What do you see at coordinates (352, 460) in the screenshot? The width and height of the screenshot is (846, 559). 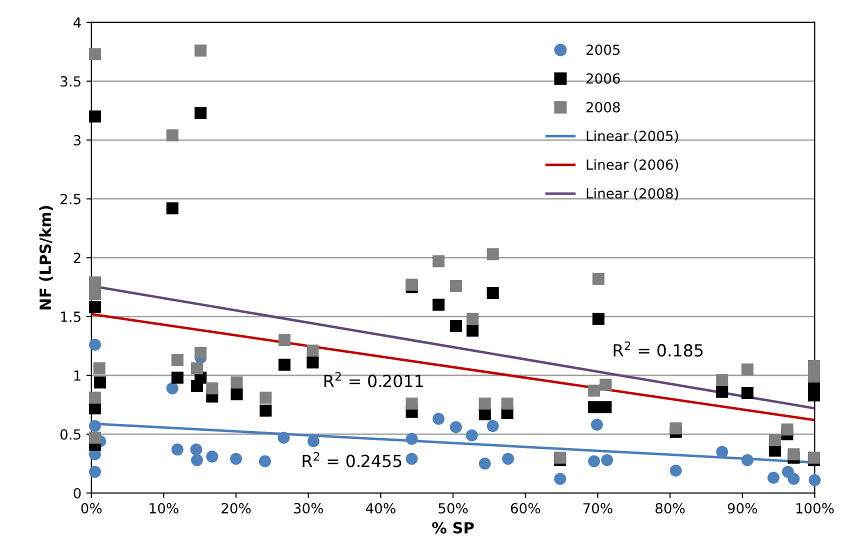 I see `annotation: R$^{2}$ = 0.2455` at bounding box center [352, 460].